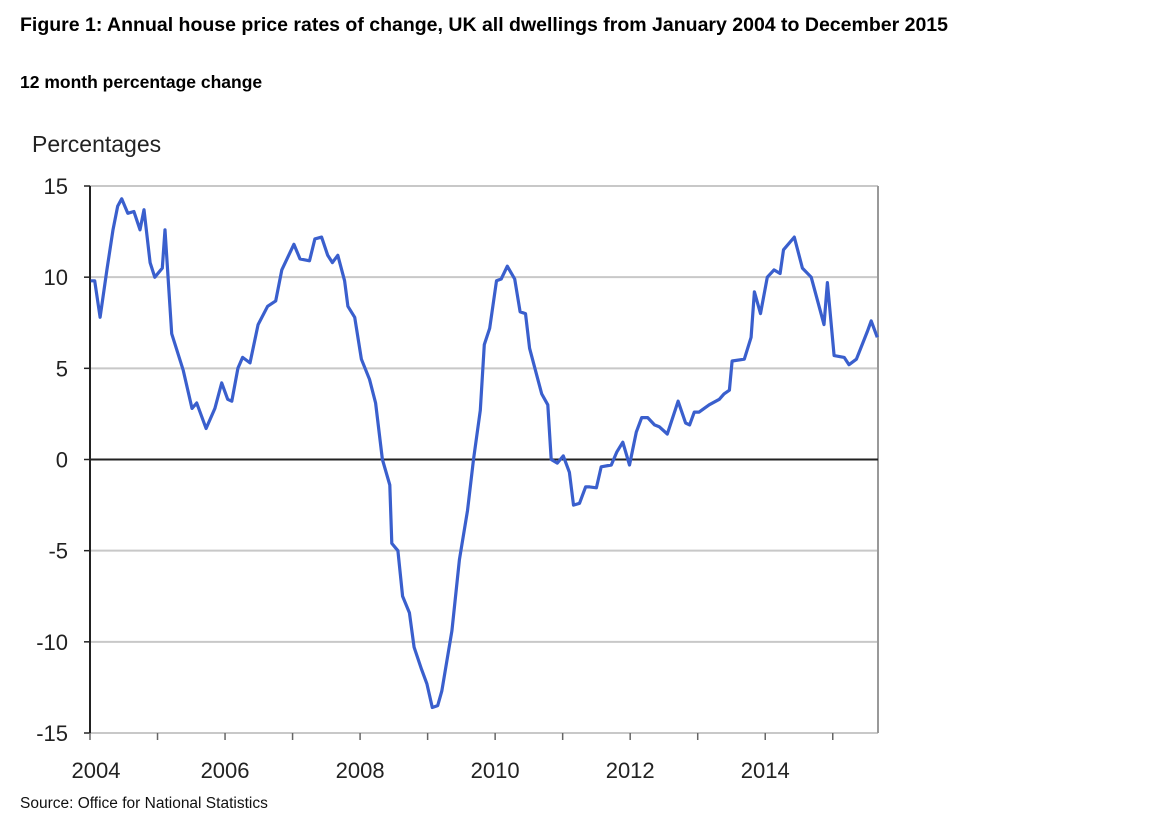 This screenshot has height=826, width=1156. I want to click on x-tick-label: 2008, so click(360, 770).